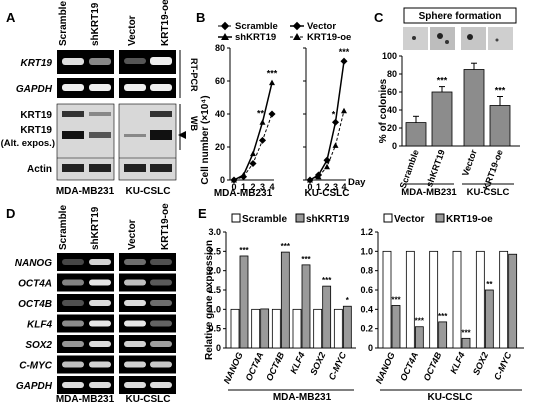 This screenshot has width=550, height=417. Describe the element at coordinates (214, 232) in the screenshot. I see `e-ytick-label: 3.0` at that location.